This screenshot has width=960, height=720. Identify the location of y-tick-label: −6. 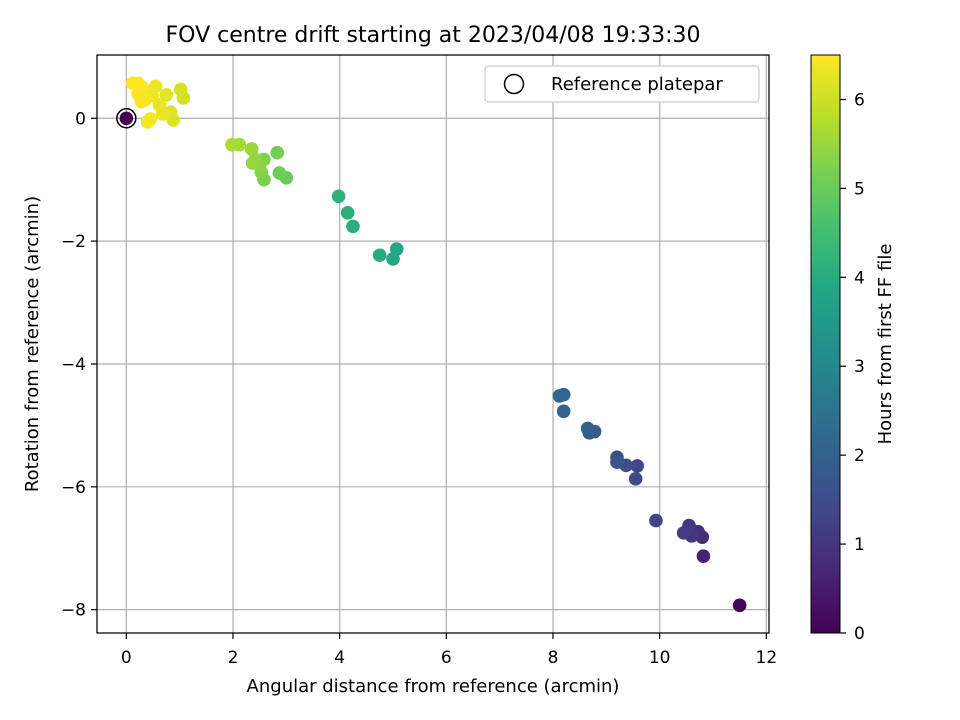
(73, 488).